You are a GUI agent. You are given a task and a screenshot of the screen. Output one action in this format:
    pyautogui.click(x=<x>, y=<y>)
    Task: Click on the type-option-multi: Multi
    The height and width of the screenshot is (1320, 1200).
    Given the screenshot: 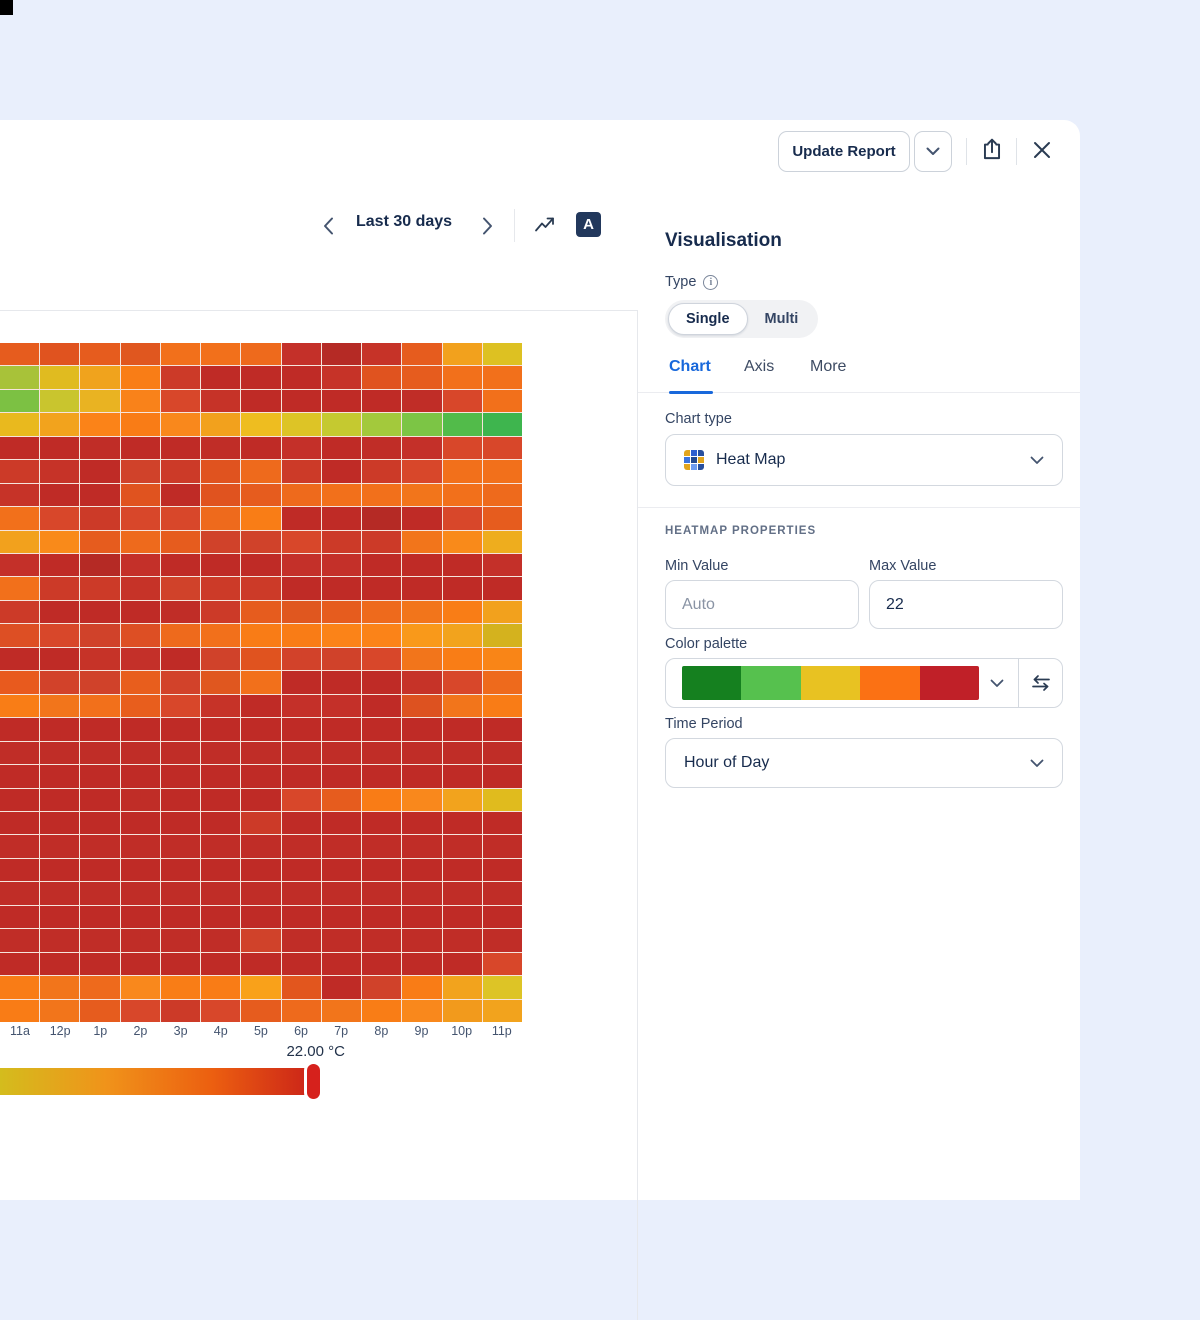 What is the action you would take?
    pyautogui.click(x=782, y=319)
    